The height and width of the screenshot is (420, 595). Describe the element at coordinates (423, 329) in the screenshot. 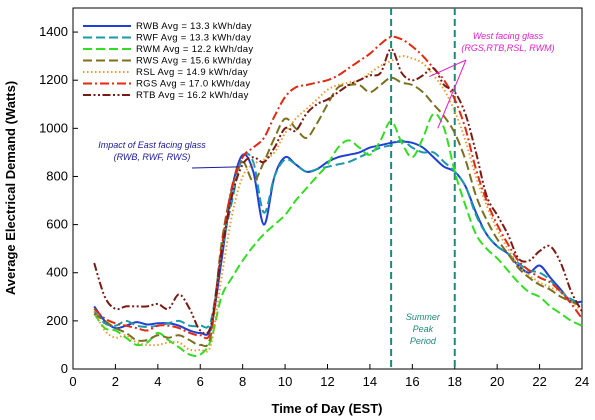

I see `summer-peak-label: Peak` at that location.